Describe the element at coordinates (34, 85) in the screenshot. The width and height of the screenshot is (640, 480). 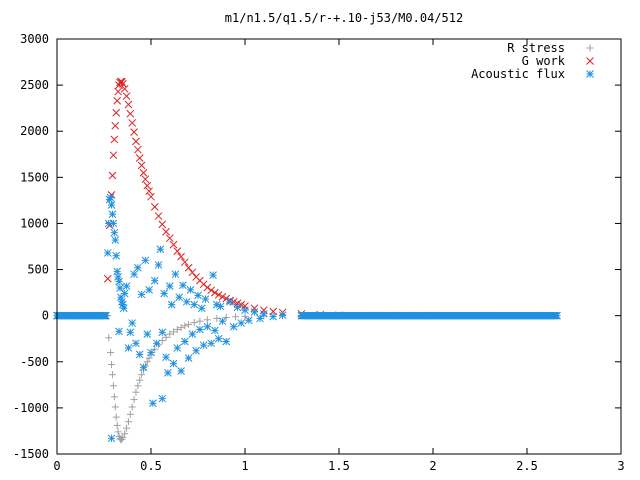
I see `y-tick-label: 2500` at that location.